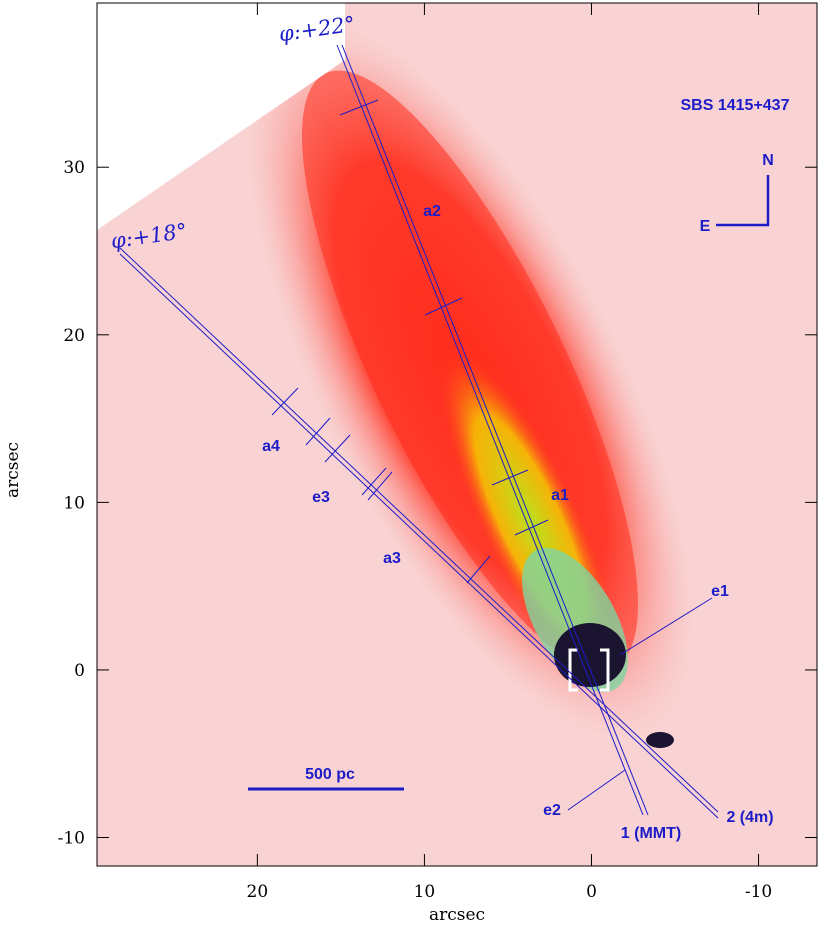 This screenshot has width=823, height=937. I want to click on compass-e: E, so click(705, 226).